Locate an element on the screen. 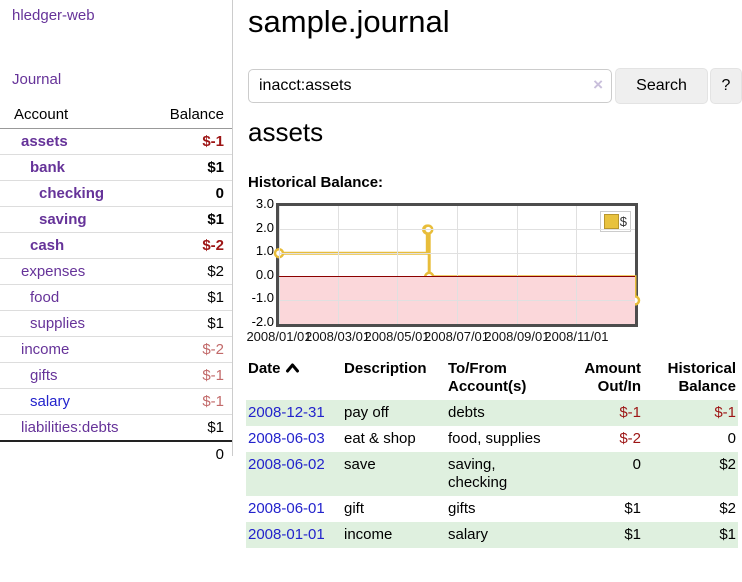 The image size is (742, 582). account-link: liabilities:debts is located at coordinates (70, 427).